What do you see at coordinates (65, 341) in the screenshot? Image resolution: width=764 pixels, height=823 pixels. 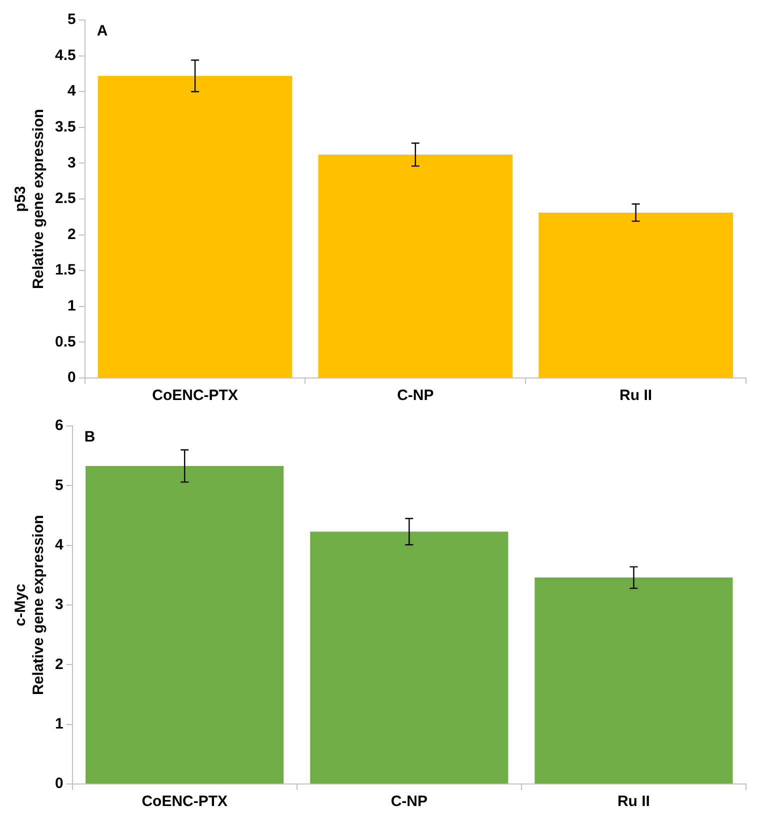 I see `y-tick-label: 0.5` at bounding box center [65, 341].